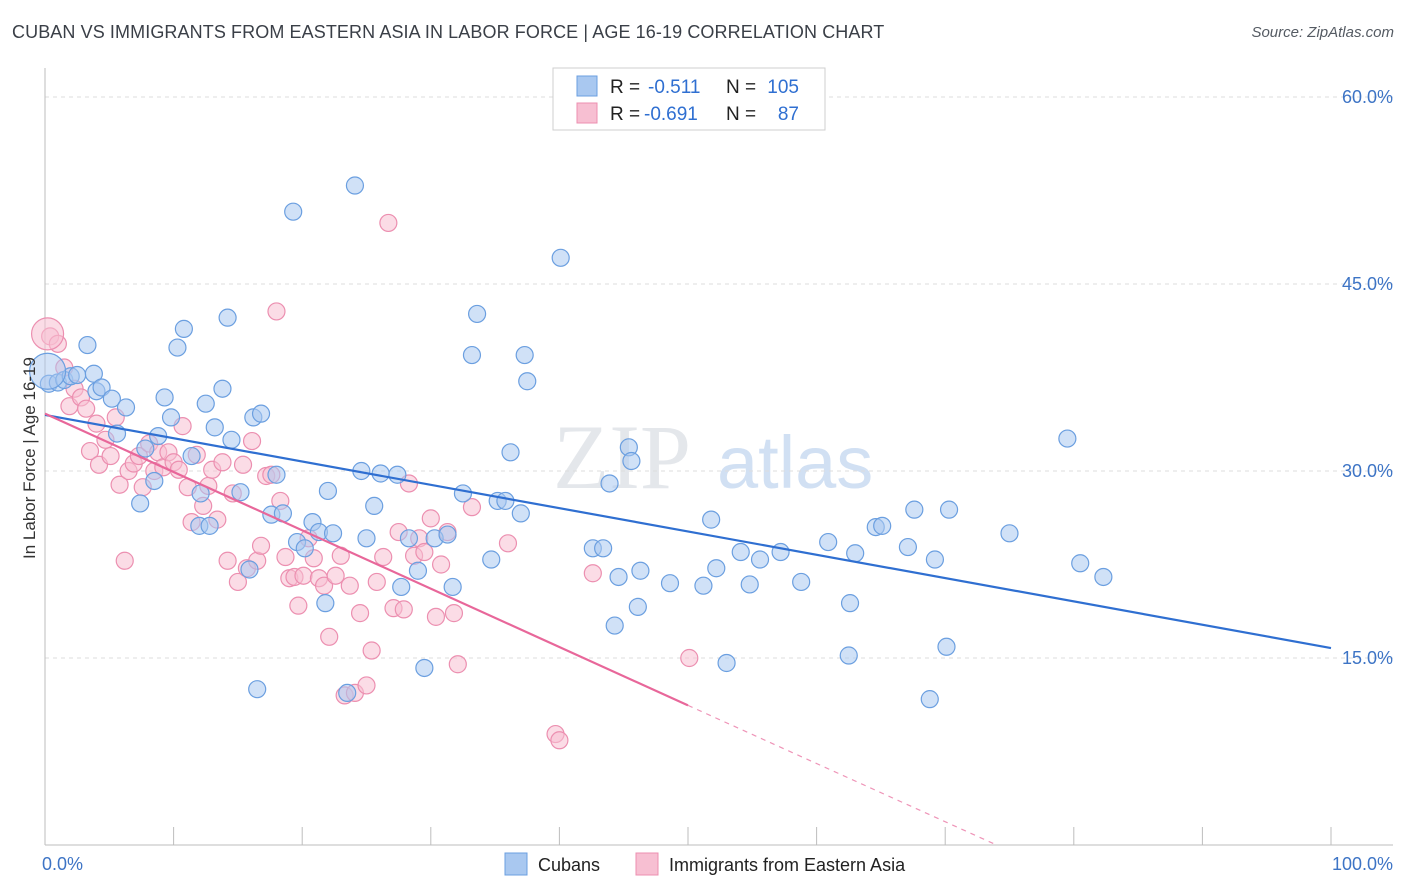 The width and height of the screenshot is (1406, 892). Describe the element at coordinates (741, 87) in the screenshot. I see `legend-n-label-cubans: N =` at that location.